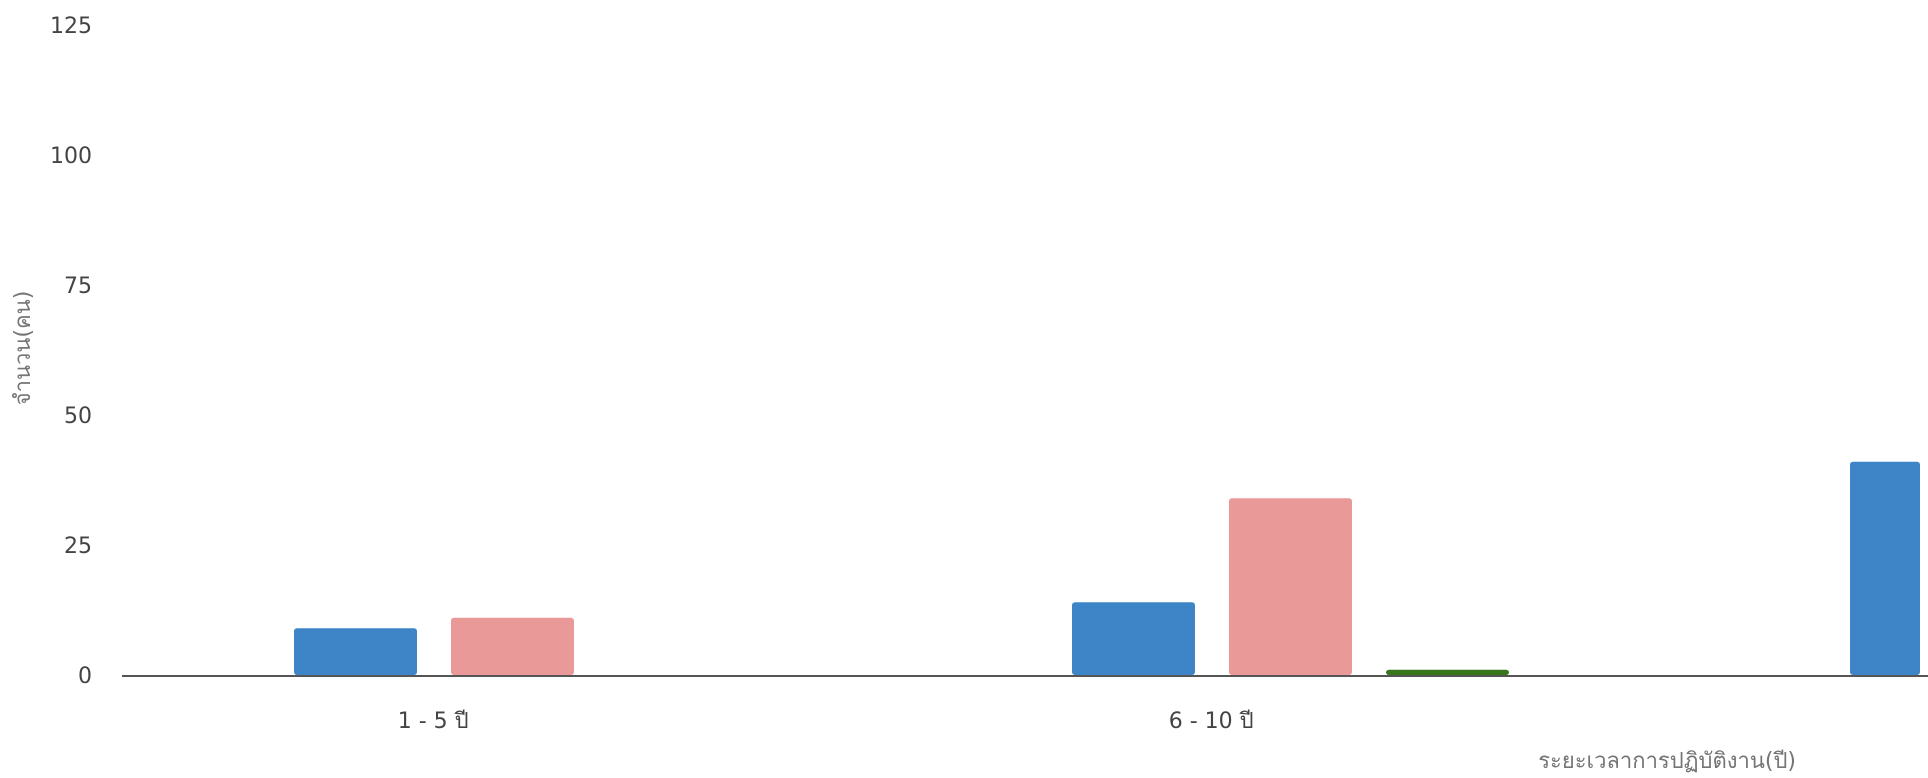 Image resolution: width=1928 pixels, height=778 pixels. What do you see at coordinates (1667, 761) in the screenshot?
I see `x-axis-title: ระยะเวลาการปฏิบัติงาน(ปี)` at bounding box center [1667, 761].